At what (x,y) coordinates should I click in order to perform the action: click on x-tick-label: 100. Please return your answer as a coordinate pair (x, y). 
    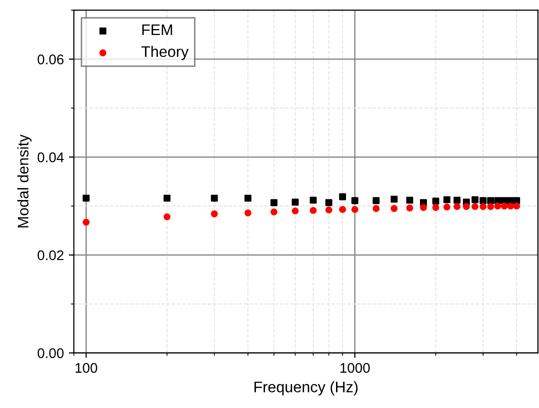
    Looking at the image, I should click on (87, 368).